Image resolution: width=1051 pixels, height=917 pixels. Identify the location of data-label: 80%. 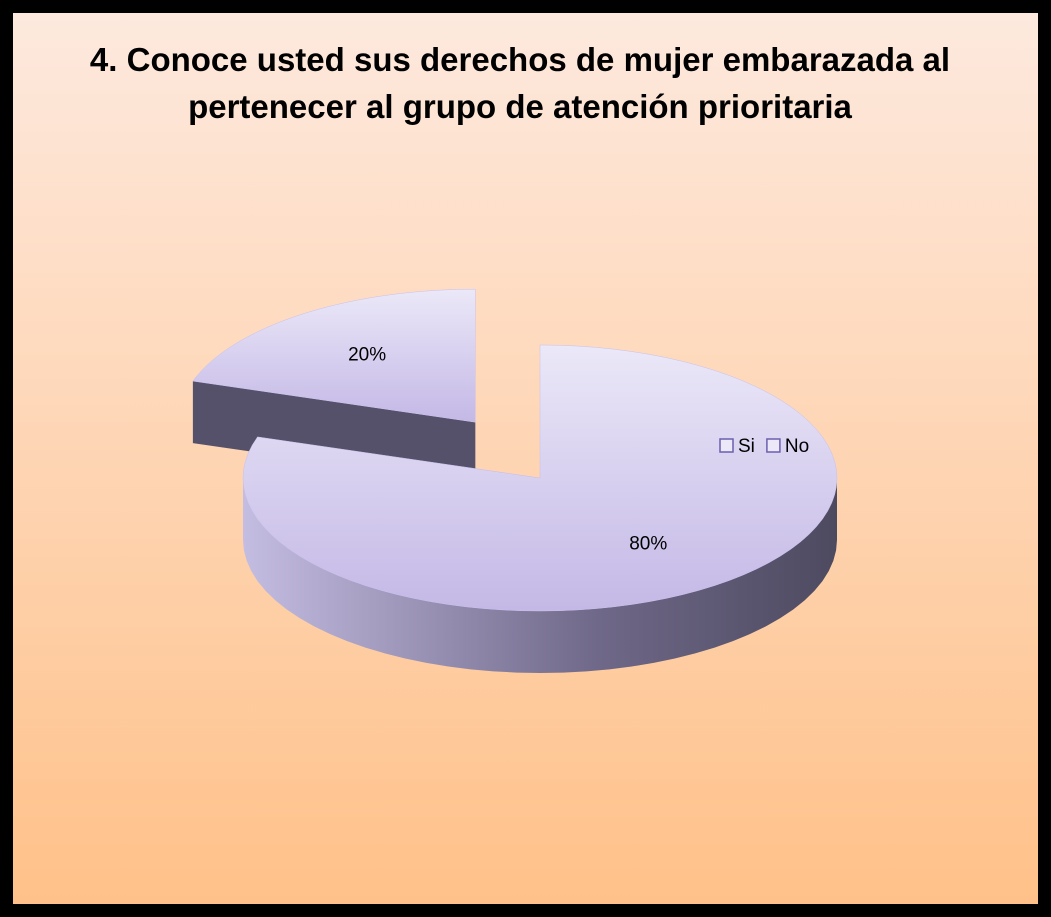
(648, 544).